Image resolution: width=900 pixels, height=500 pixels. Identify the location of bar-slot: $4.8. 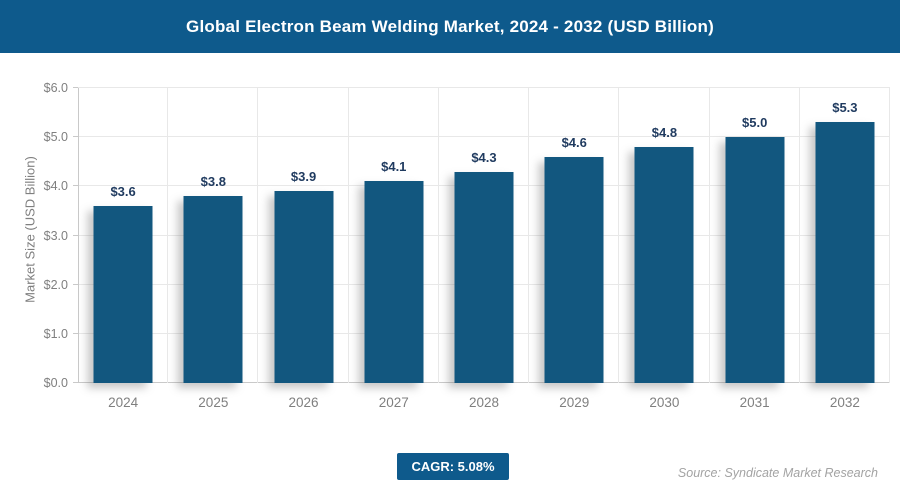
(664, 235).